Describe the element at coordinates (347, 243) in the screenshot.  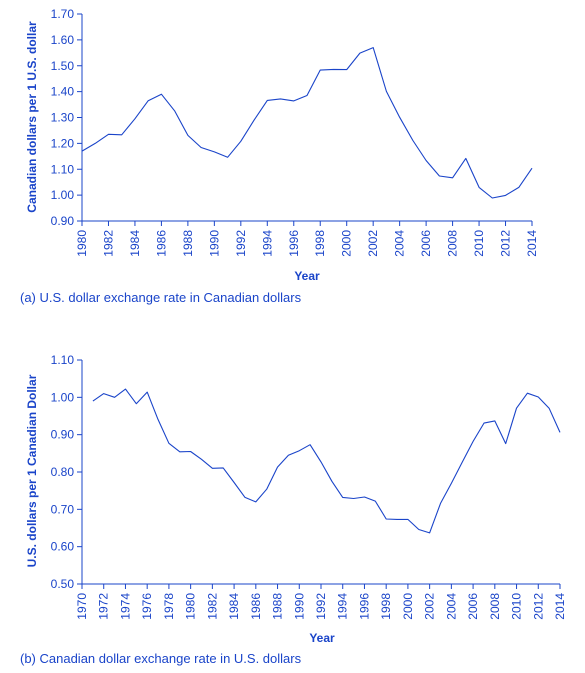
I see `chart-a-x-tick-label: 2000` at that location.